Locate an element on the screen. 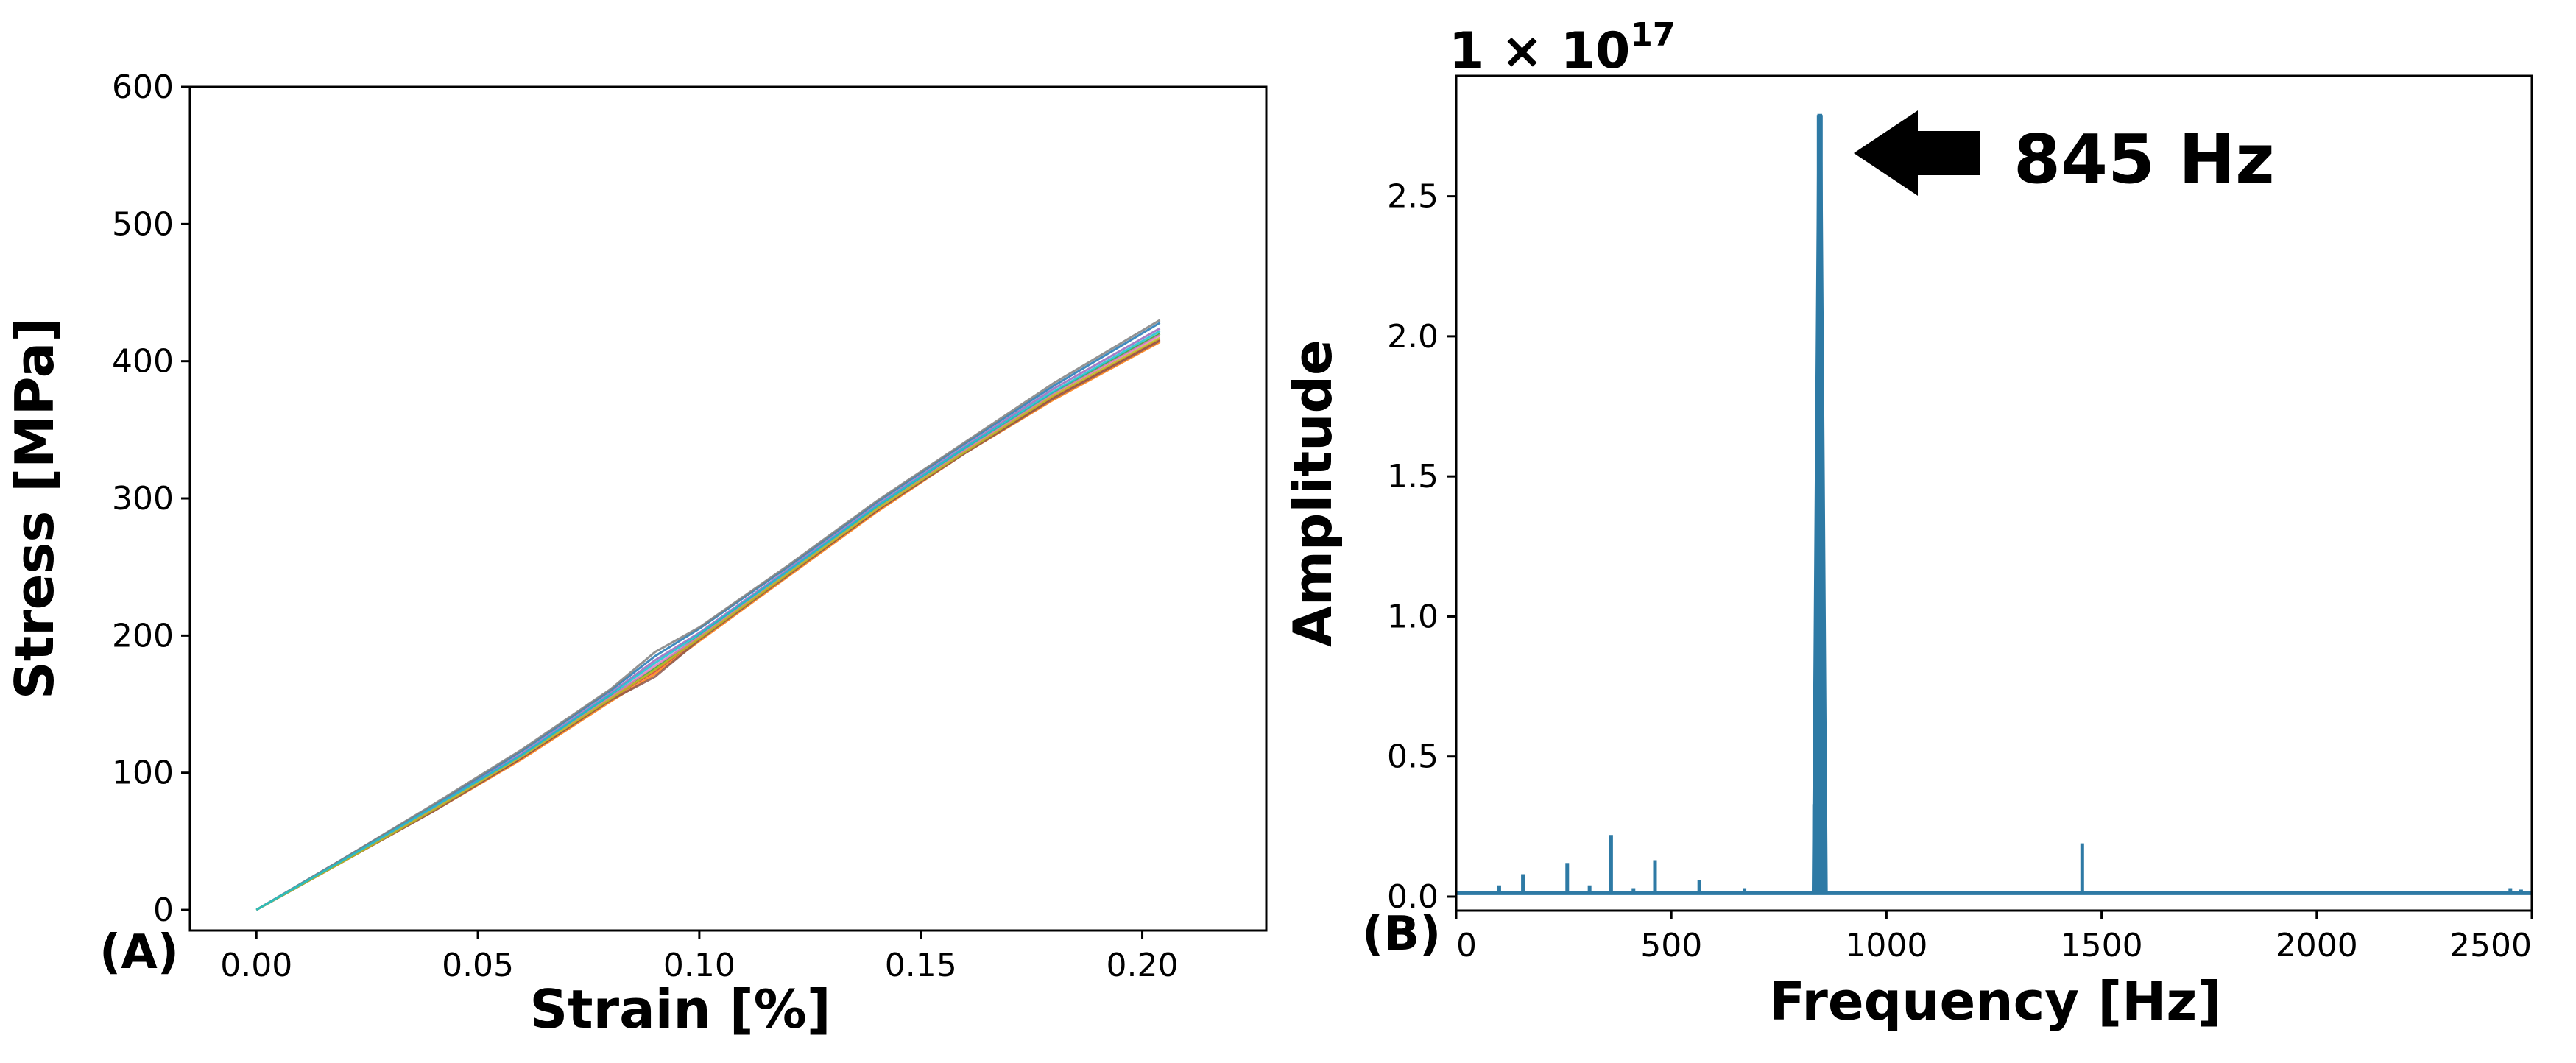  chart-b-x-axis: 0 500 1000 1500 2000 2500 is located at coordinates (1994, 937).